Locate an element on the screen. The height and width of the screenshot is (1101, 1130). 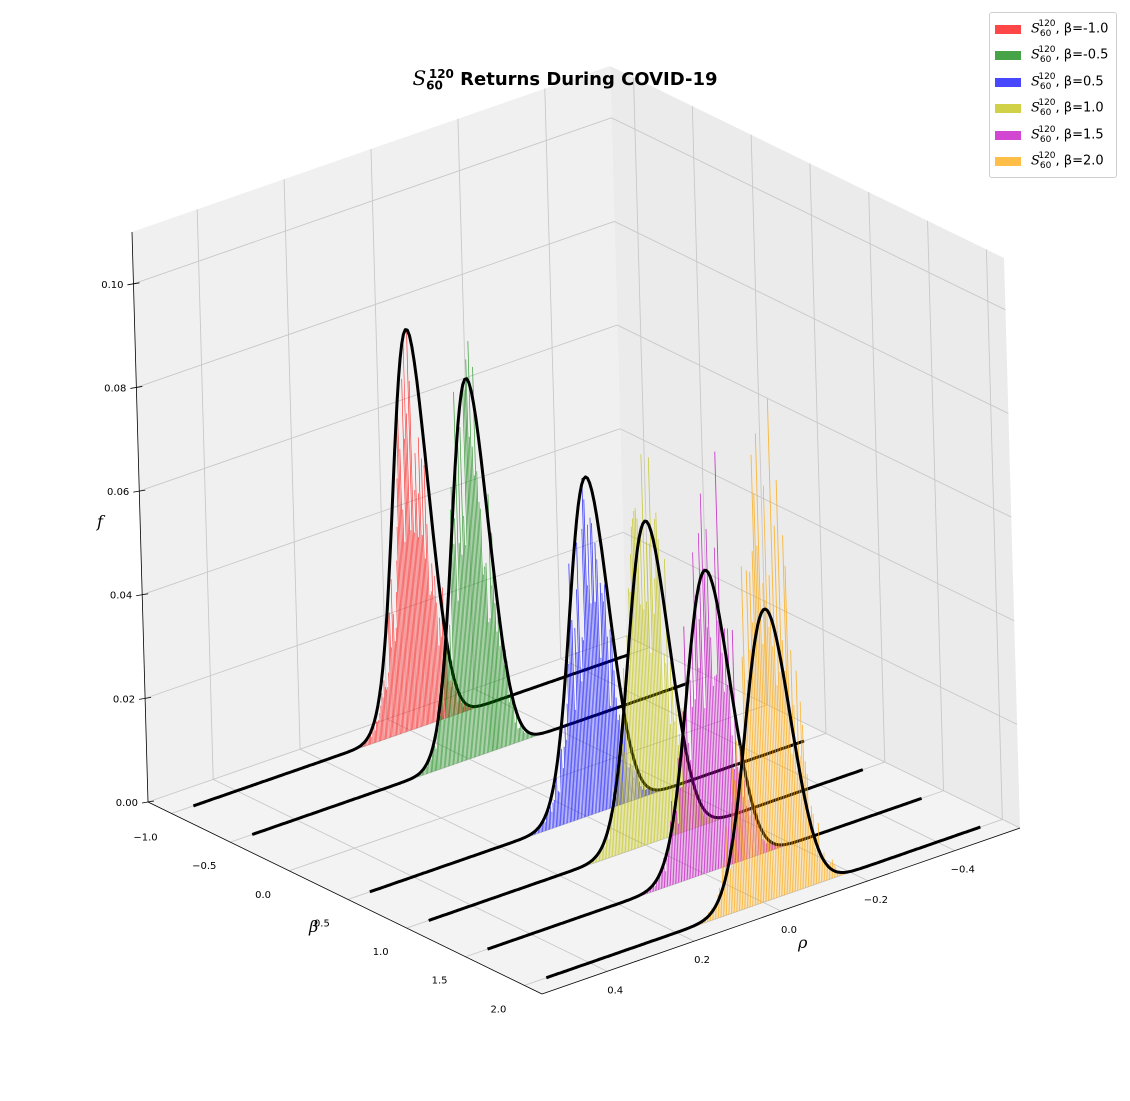
legend-item: S60120, β=-1.0 is located at coordinates (1053, 29).